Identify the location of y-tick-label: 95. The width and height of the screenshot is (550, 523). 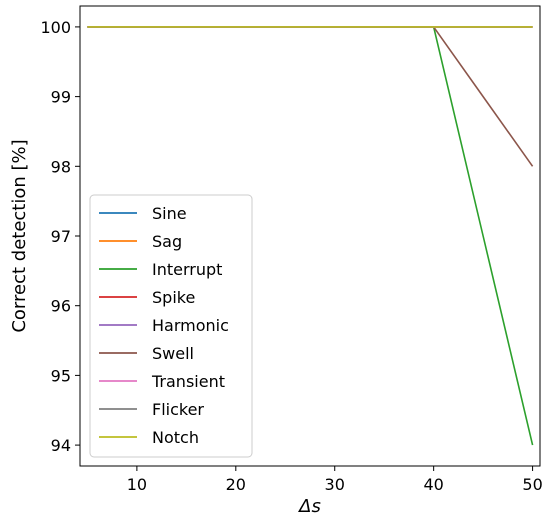
(61, 375).